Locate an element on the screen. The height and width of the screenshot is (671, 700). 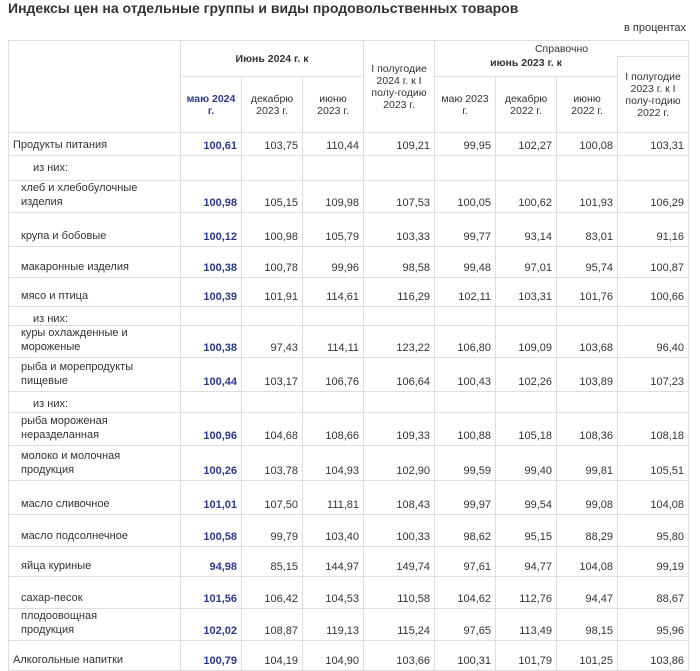
value-cell: 104,08 is located at coordinates (587, 561).